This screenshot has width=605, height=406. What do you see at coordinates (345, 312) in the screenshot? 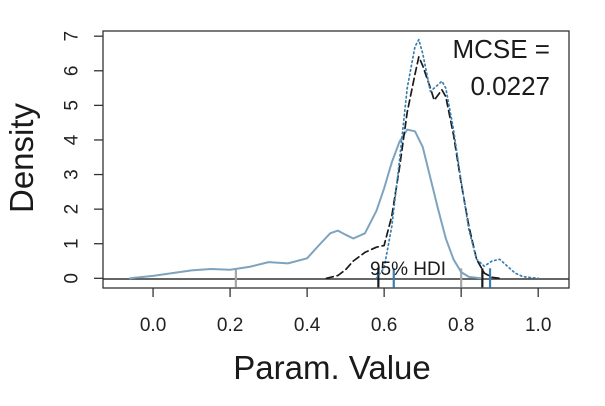
I see `x-axis: 0.0 0.2 0.4 0.6 0.8 1.0` at bounding box center [345, 312].